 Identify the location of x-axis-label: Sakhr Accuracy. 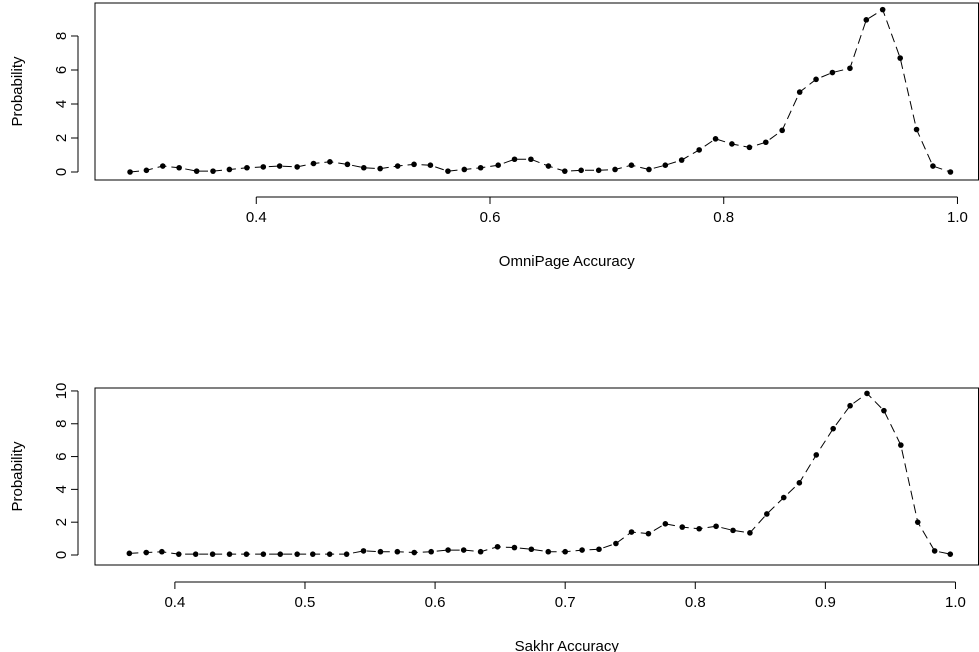
(567, 645).